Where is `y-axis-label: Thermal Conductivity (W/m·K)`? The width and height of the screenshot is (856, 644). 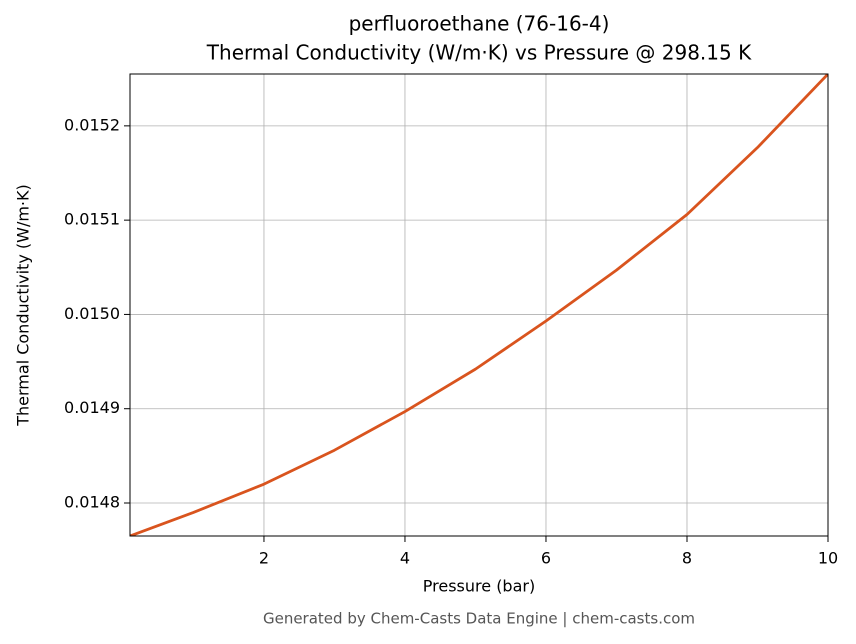 y-axis-label: Thermal Conductivity (W/m·K) is located at coordinates (23, 305).